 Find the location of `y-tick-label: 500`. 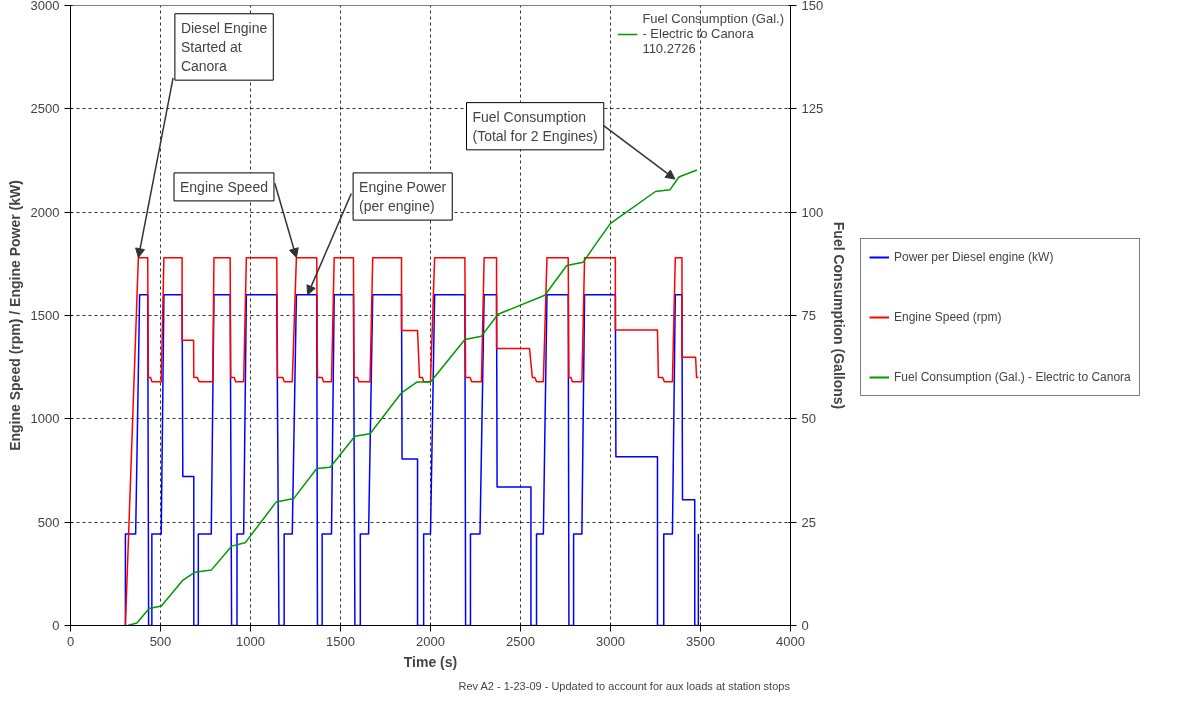

y-tick-label: 500 is located at coordinates (48, 522).